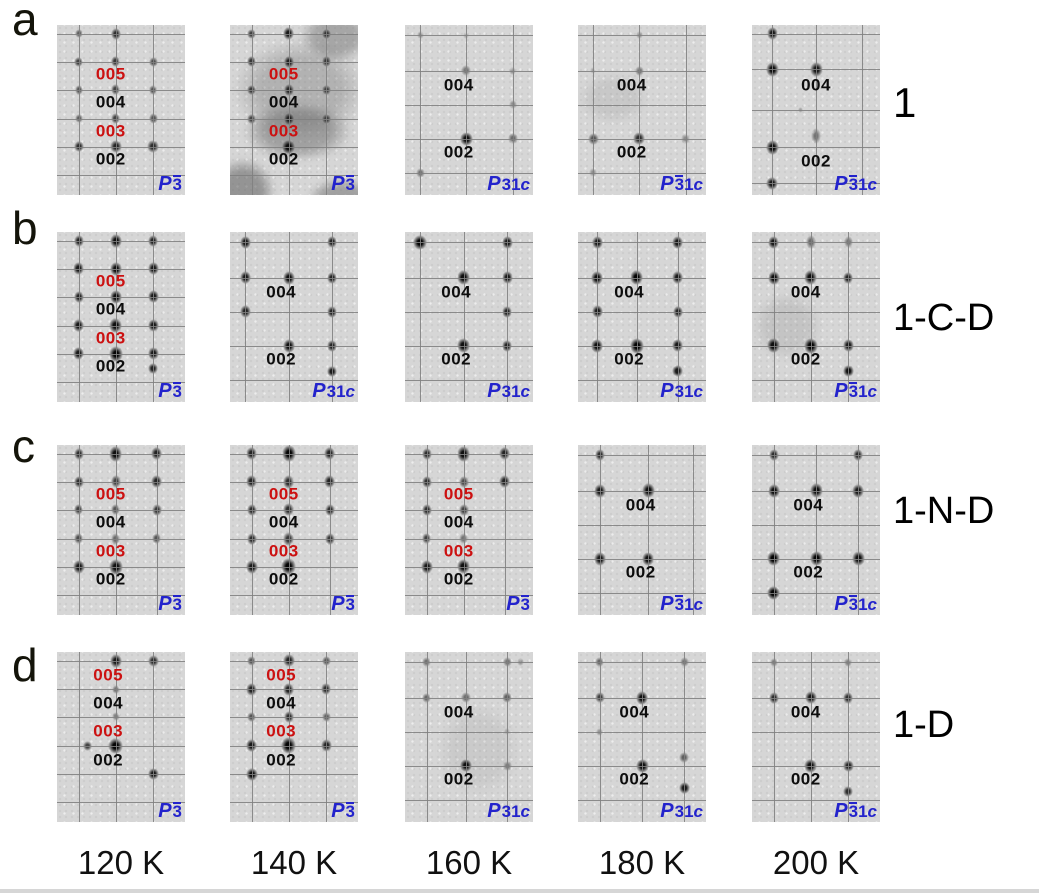 The width and height of the screenshot is (1039, 893). I want to click on row-label-a: a, so click(25, 22).